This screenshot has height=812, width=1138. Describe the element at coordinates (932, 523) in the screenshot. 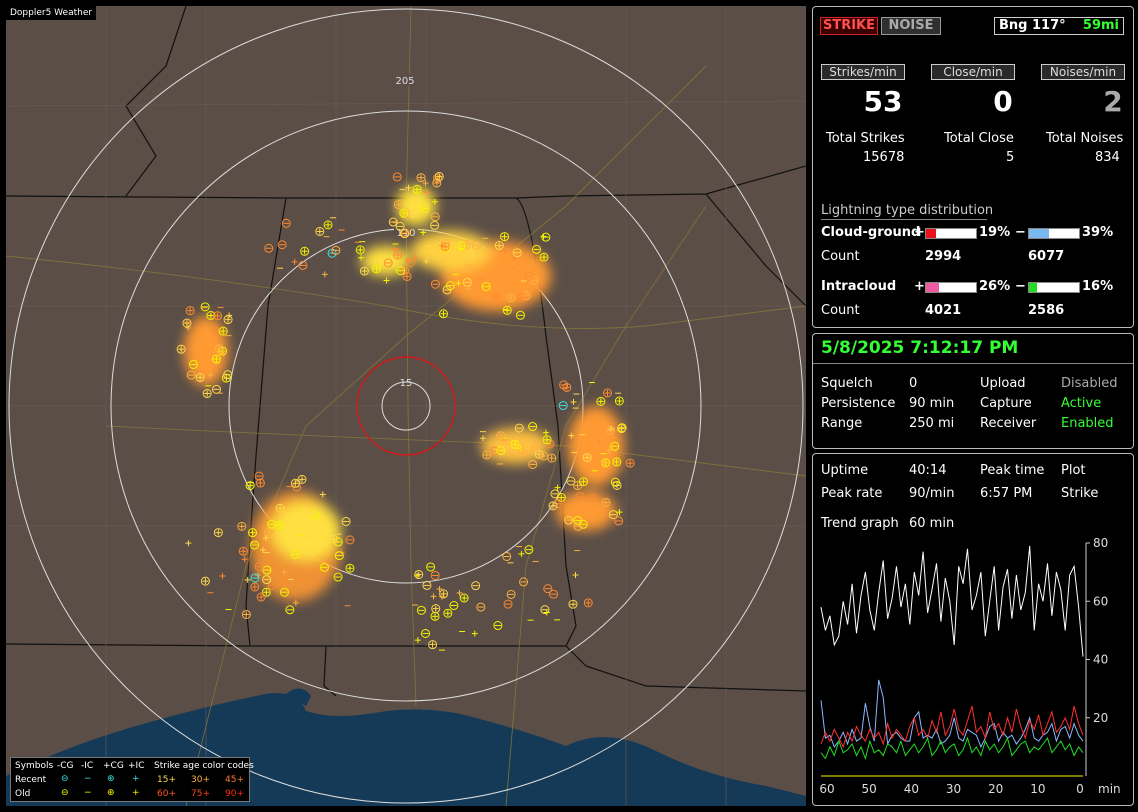

I see `trend-graph-value: 60 min` at that location.